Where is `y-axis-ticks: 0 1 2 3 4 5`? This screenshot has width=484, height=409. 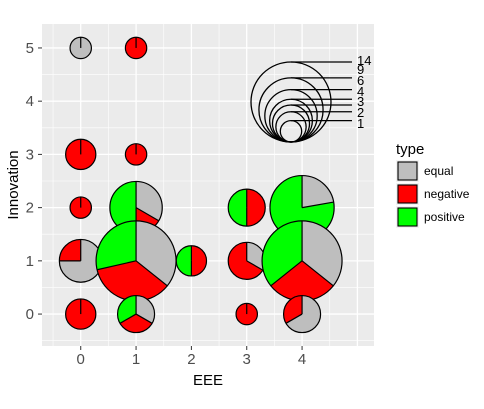 y-axis-ticks: 0 1 2 3 4 5 is located at coordinates (34, 181).